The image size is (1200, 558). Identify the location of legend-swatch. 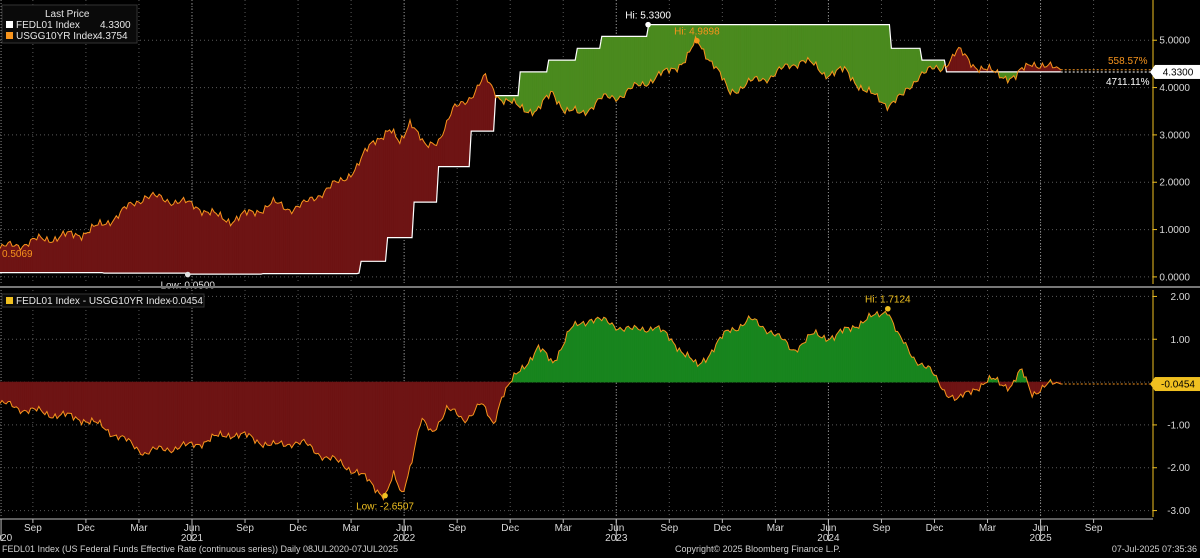
(9, 24).